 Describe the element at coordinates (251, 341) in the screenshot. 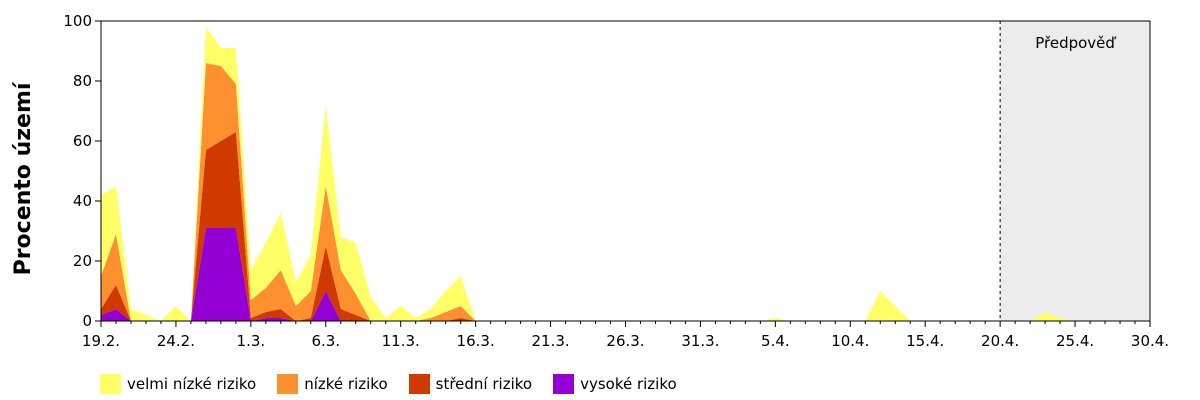

I see `x-tick-label: 1.3.` at that location.